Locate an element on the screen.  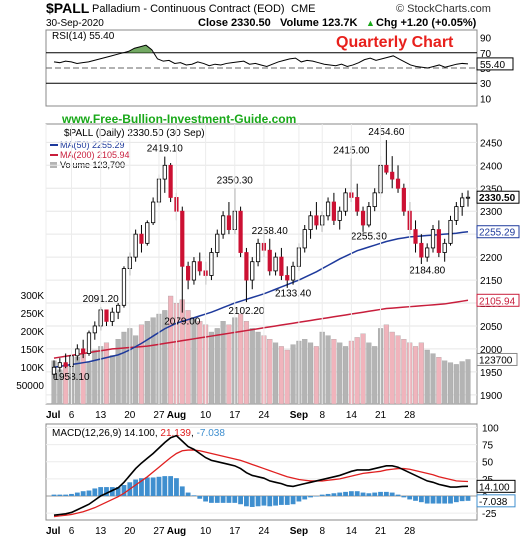
price-legend-title: $PALL (Daily) 2330.50 (30 Sep) is located at coordinates (134, 133).